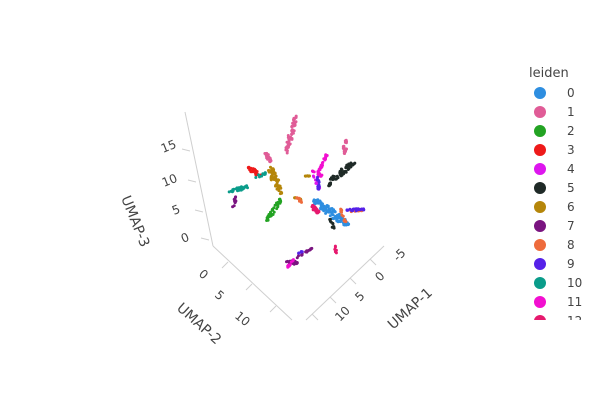 This screenshot has height=400, width=600. Describe the element at coordinates (242, 319) in the screenshot. I see `y-tick-label: 10` at that location.